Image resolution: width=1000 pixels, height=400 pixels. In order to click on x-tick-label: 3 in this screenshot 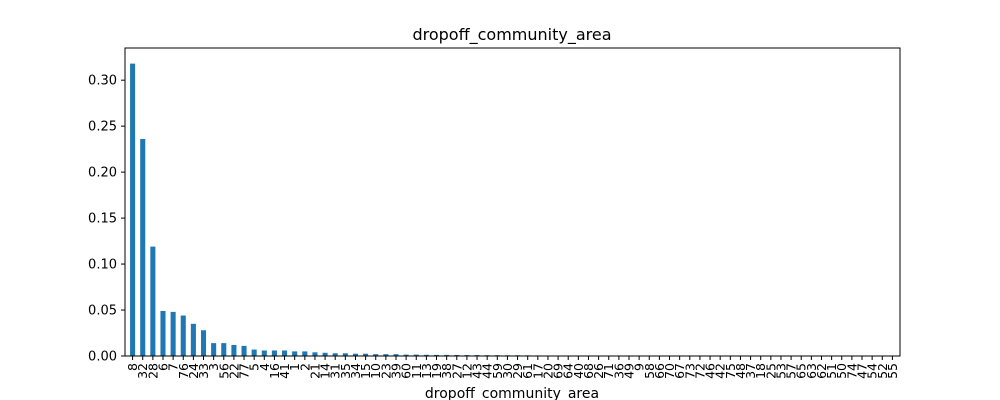, I will do `click(213, 367)`.